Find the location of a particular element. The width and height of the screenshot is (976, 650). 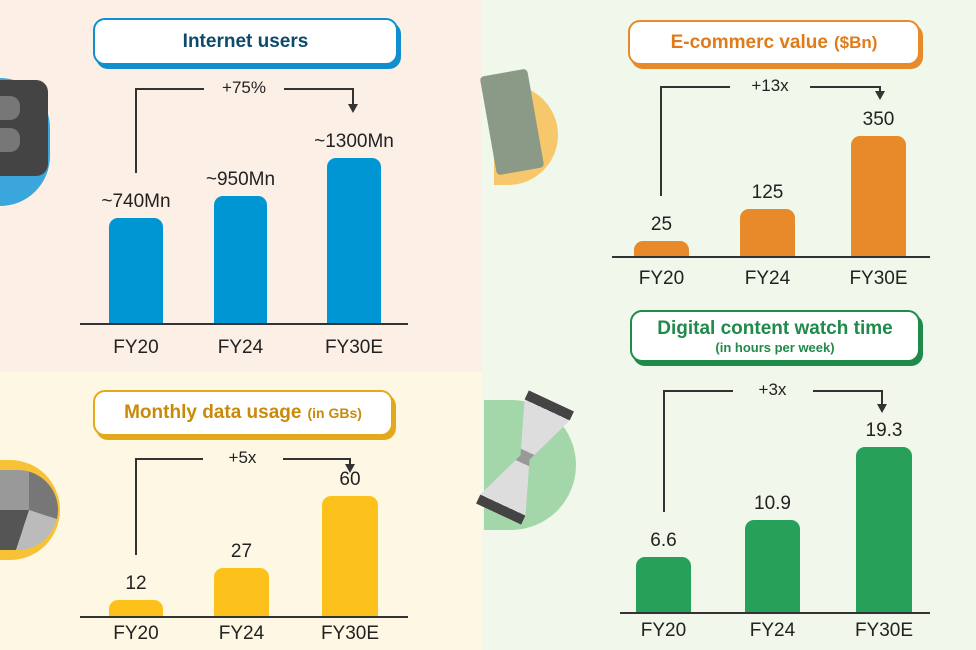

chart-subtitle: (in GBs) is located at coordinates (334, 413).